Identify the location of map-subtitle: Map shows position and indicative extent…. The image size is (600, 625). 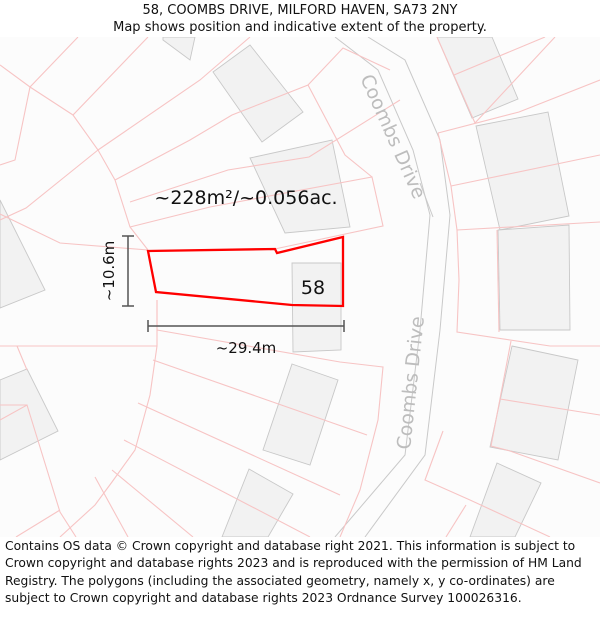
(300, 27).